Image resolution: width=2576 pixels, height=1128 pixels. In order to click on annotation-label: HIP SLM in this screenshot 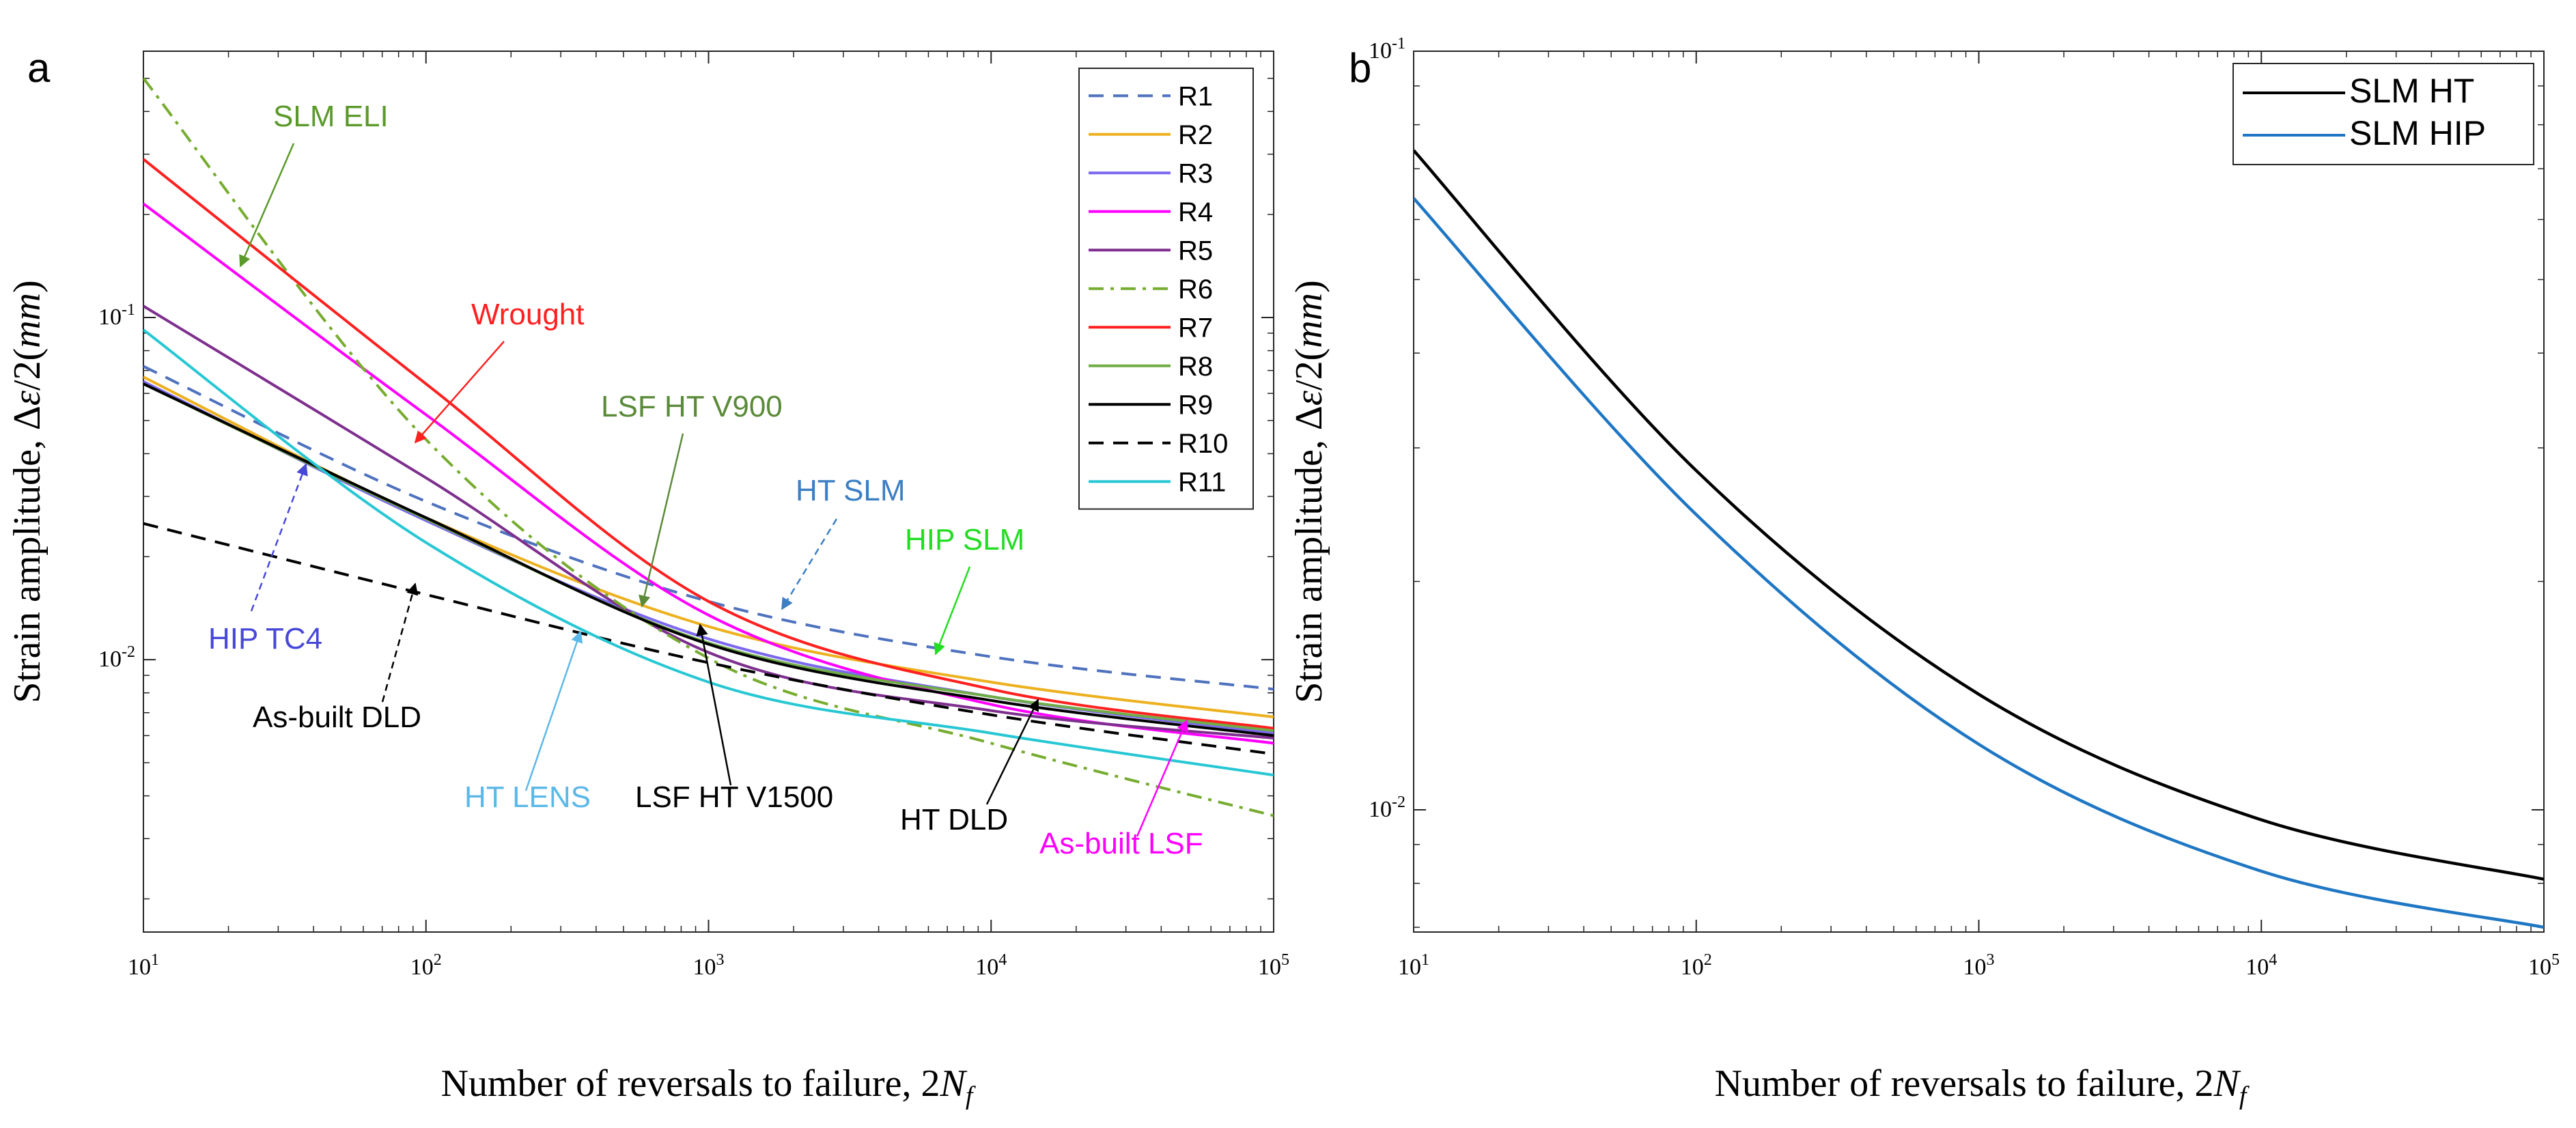, I will do `click(964, 539)`.